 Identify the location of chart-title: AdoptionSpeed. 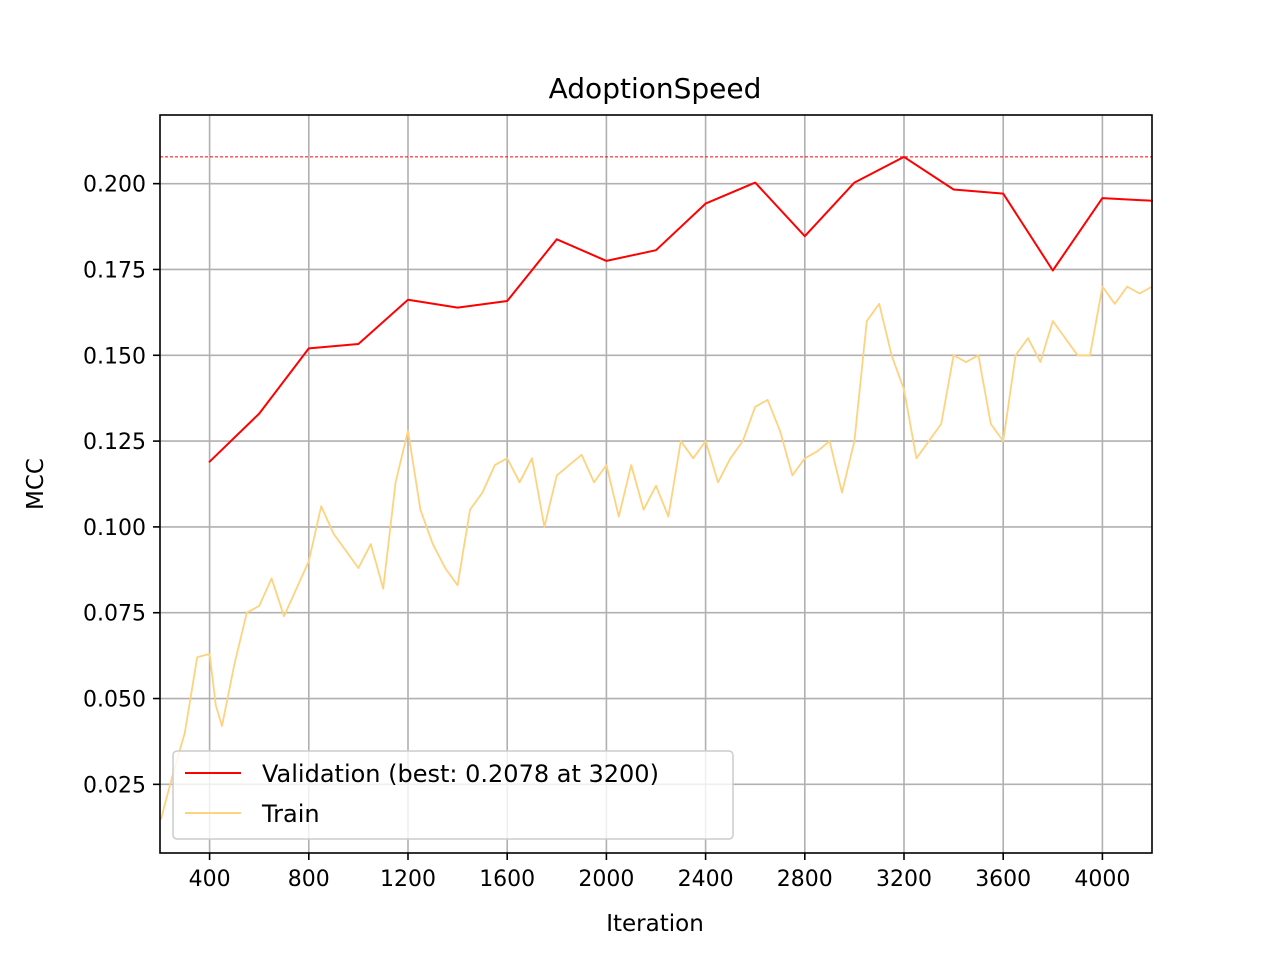
(655, 88).